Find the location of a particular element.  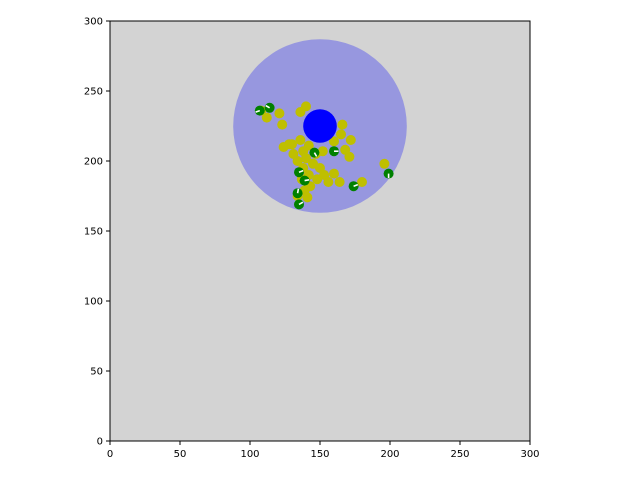

y-tick-label: 200 is located at coordinates (93, 162).